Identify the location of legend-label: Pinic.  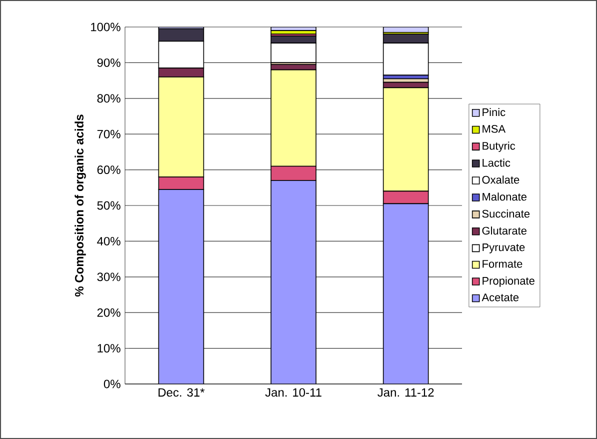
(494, 112).